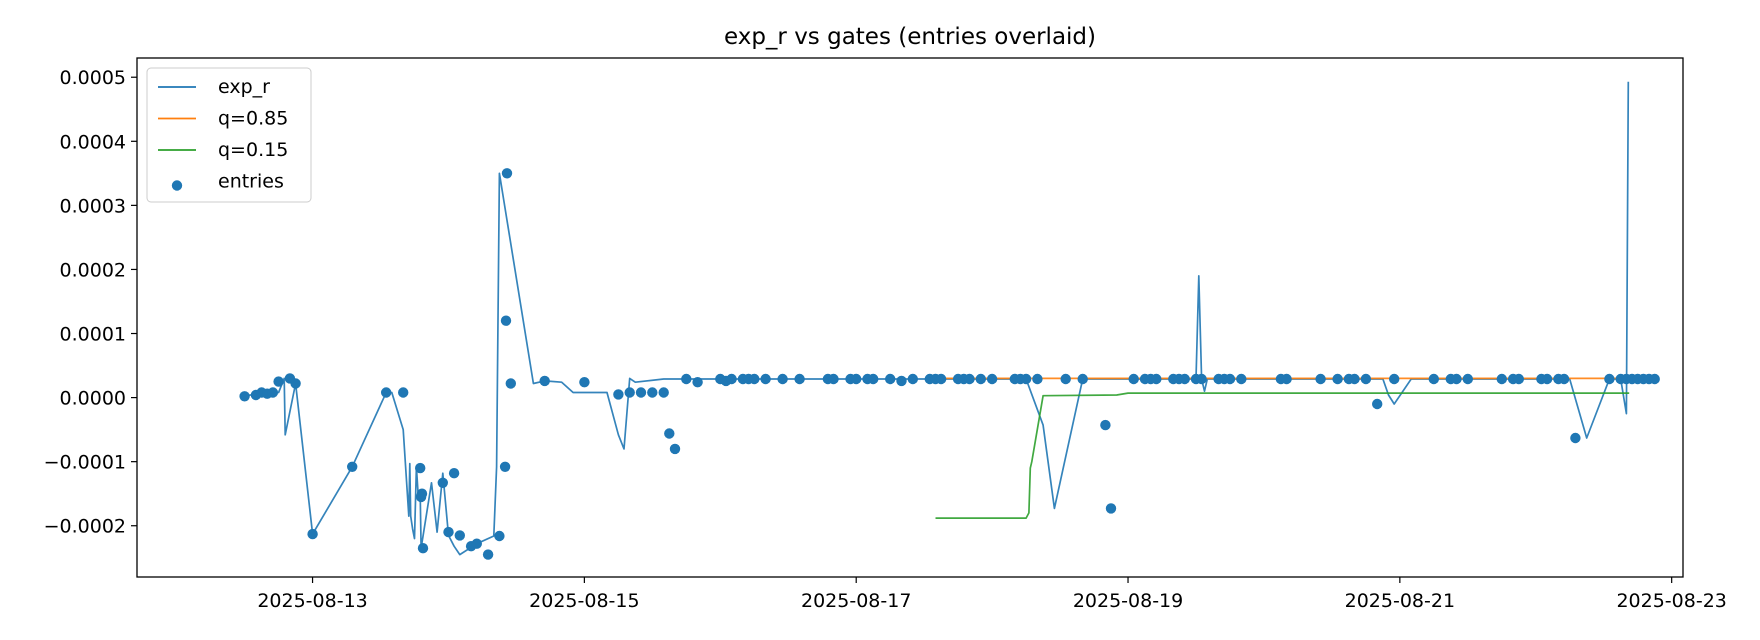  Describe the element at coordinates (312, 601) in the screenshot. I see `x-tick-label: 2025-08-13` at that location.